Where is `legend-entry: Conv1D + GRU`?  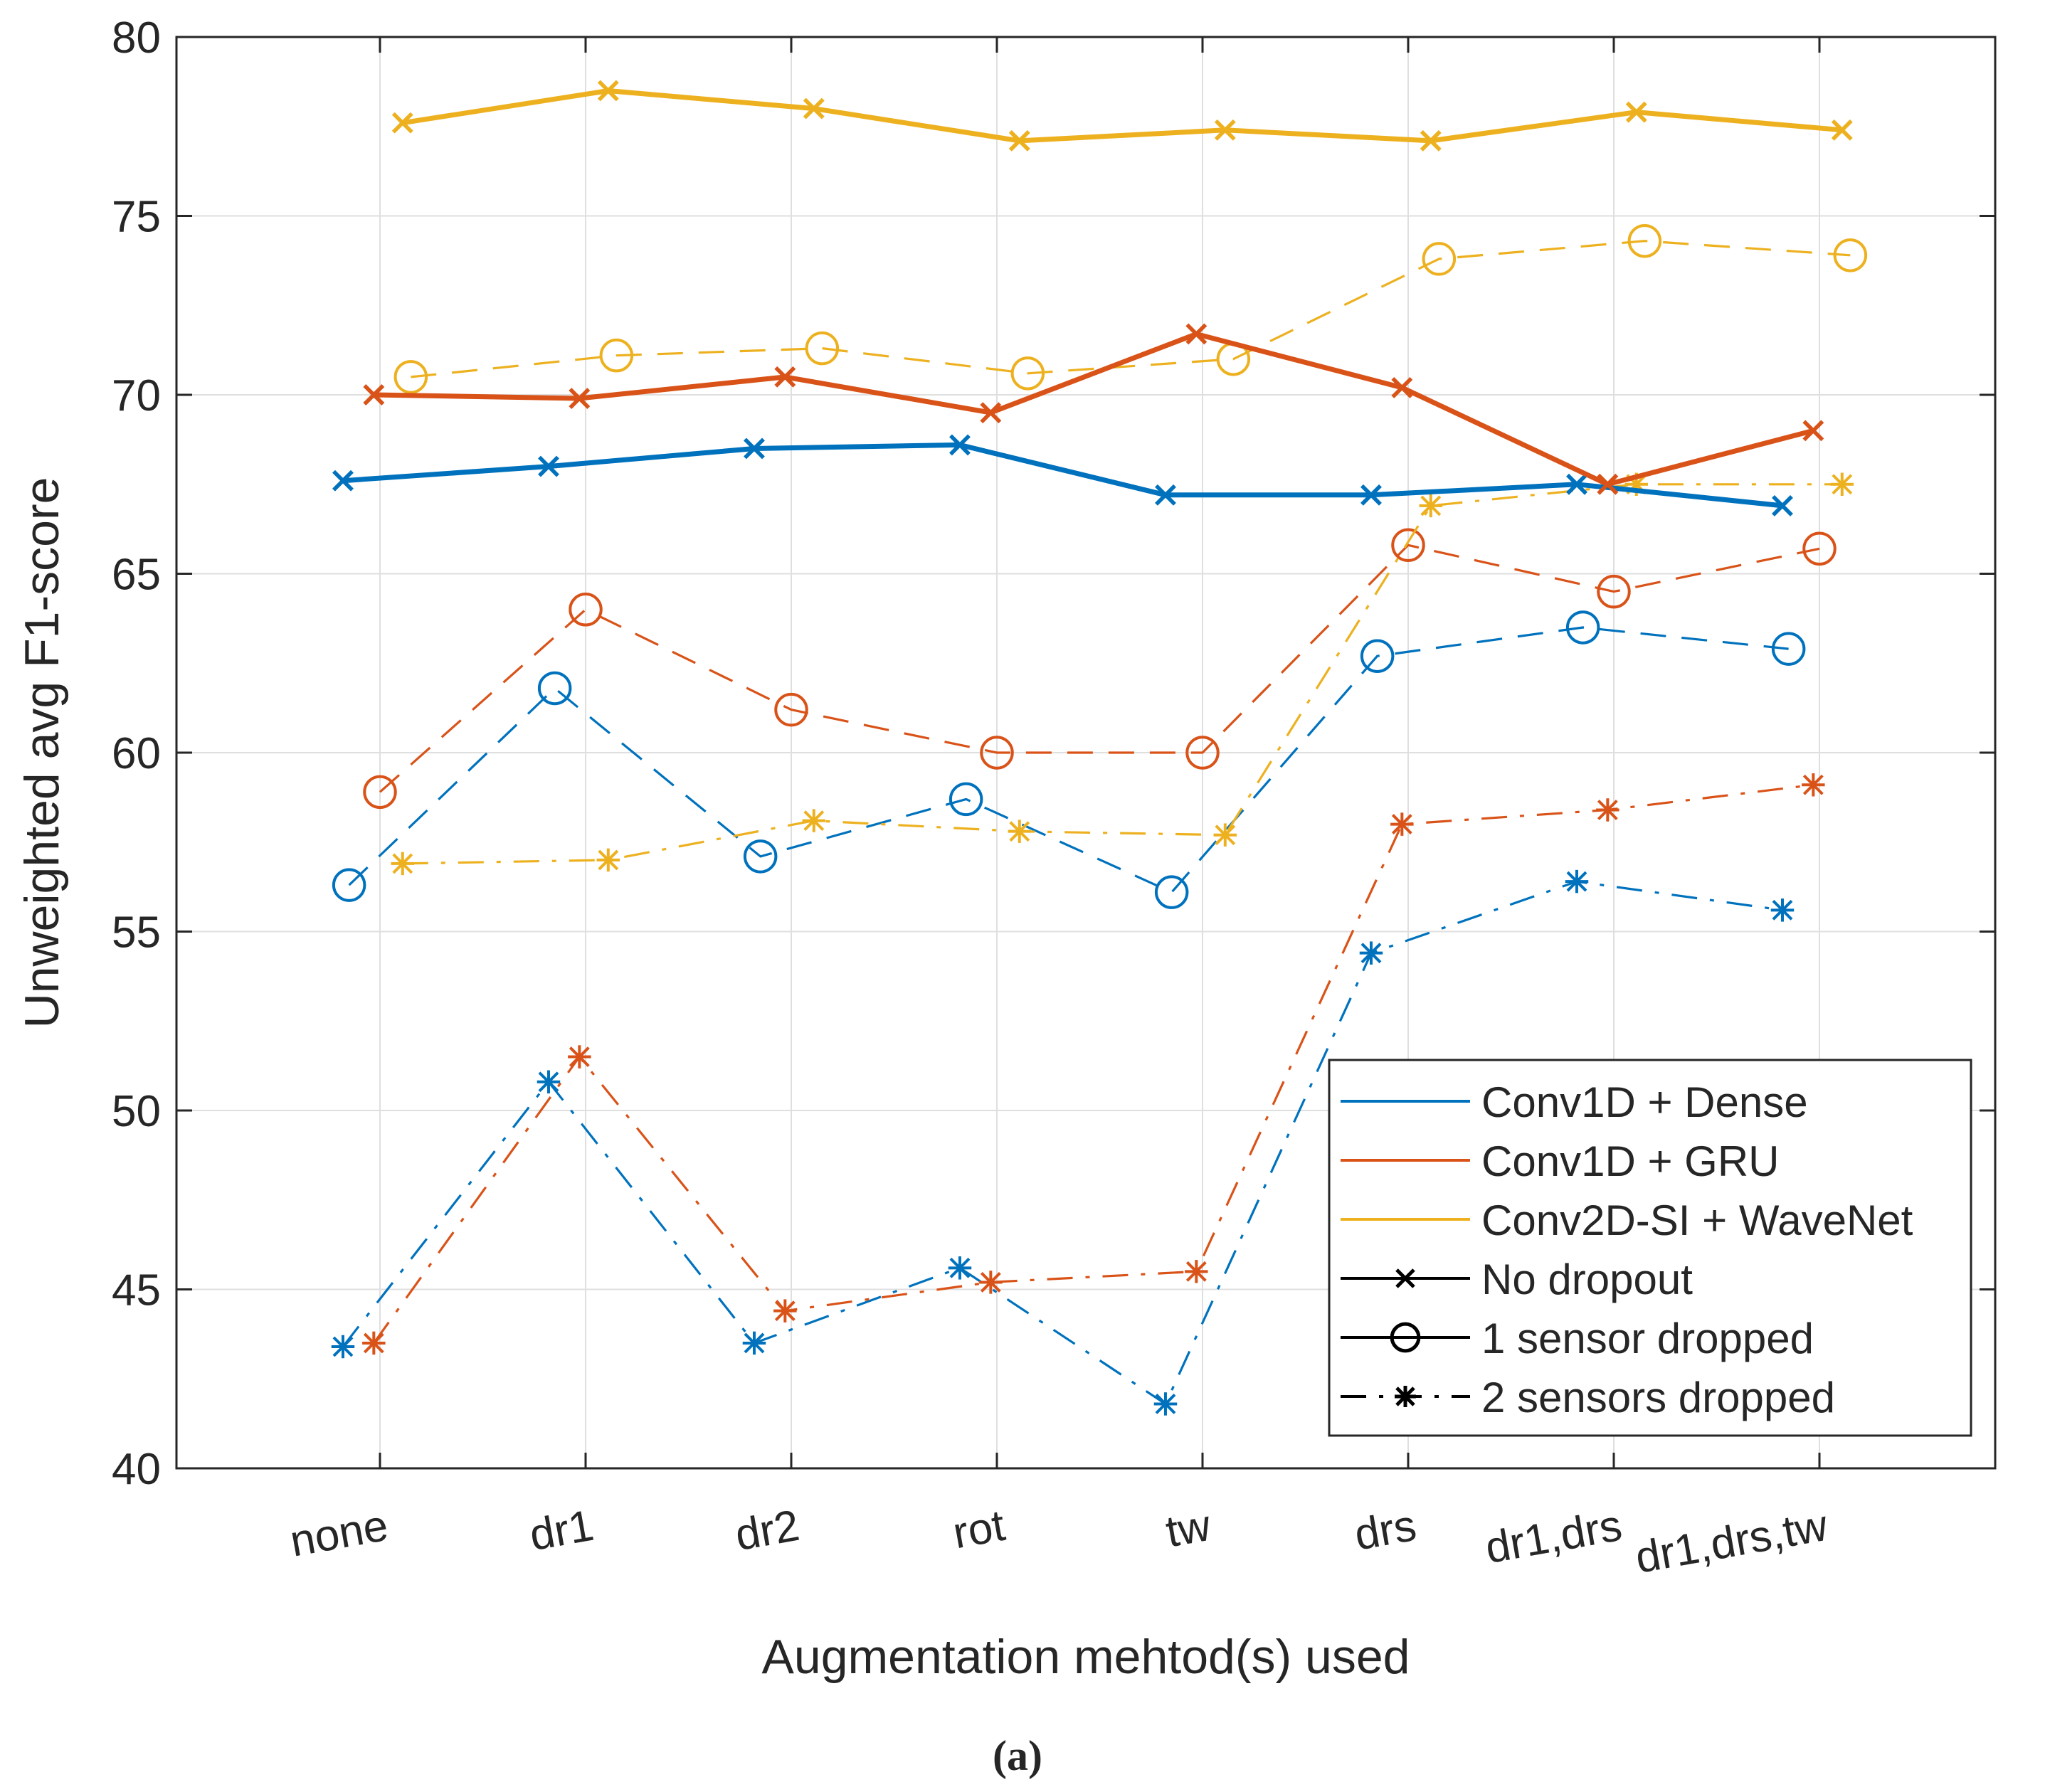 legend-entry: Conv1D + GRU is located at coordinates (1560, 1161).